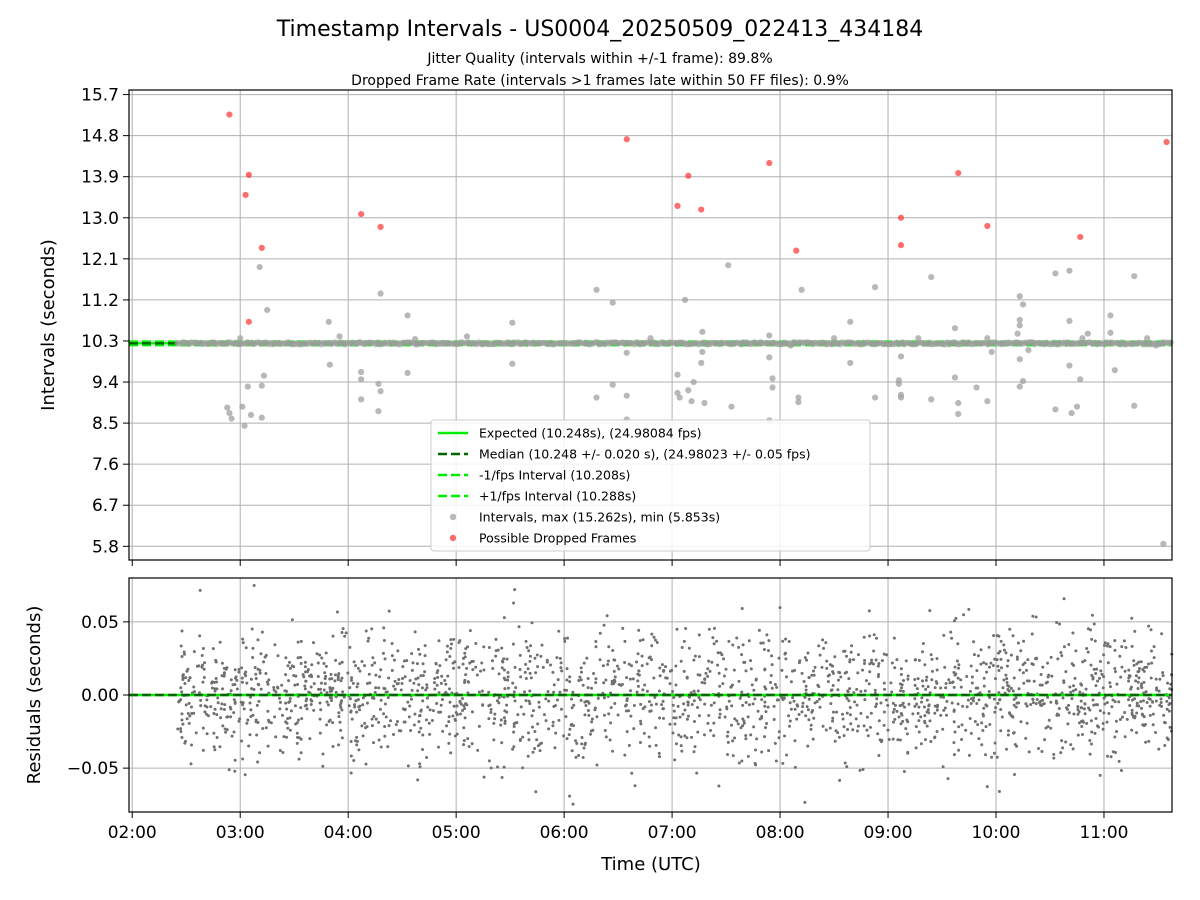 This screenshot has width=1200, height=900. I want to click on dropped-frame-point, so click(361, 214).